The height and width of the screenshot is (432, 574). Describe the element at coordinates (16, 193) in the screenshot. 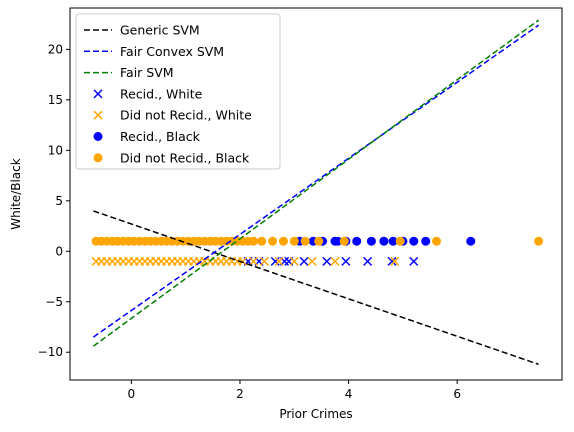

I see `y-axis-title: White/Black` at that location.